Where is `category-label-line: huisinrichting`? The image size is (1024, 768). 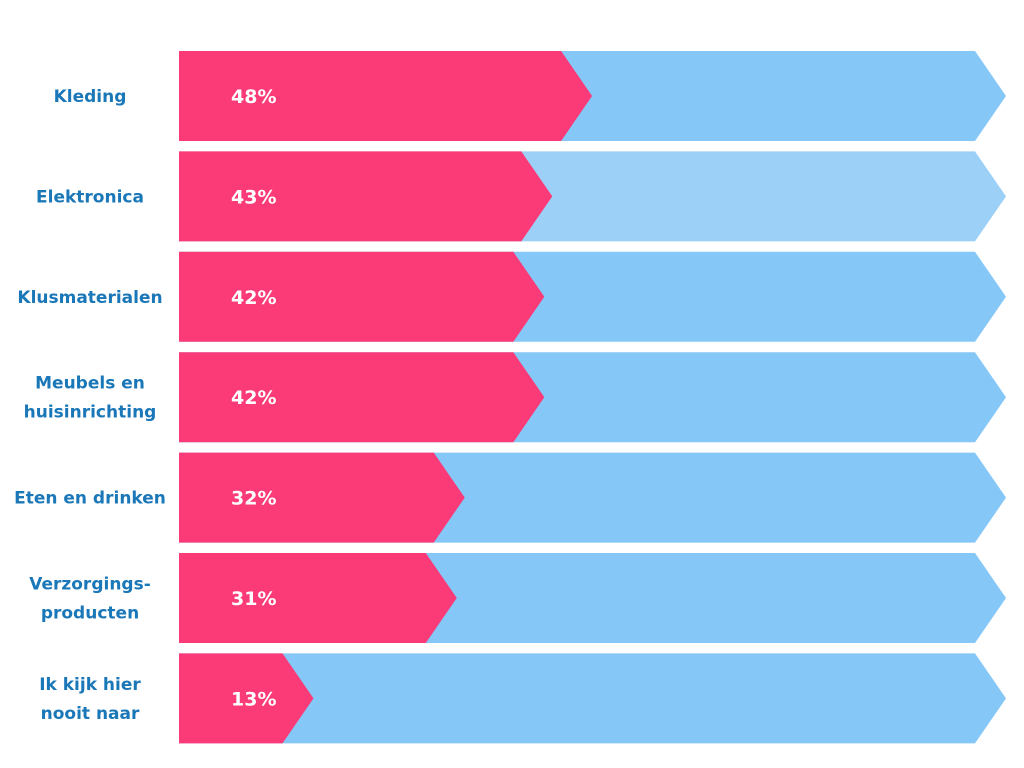 category-label-line: huisinrichting is located at coordinates (90, 413).